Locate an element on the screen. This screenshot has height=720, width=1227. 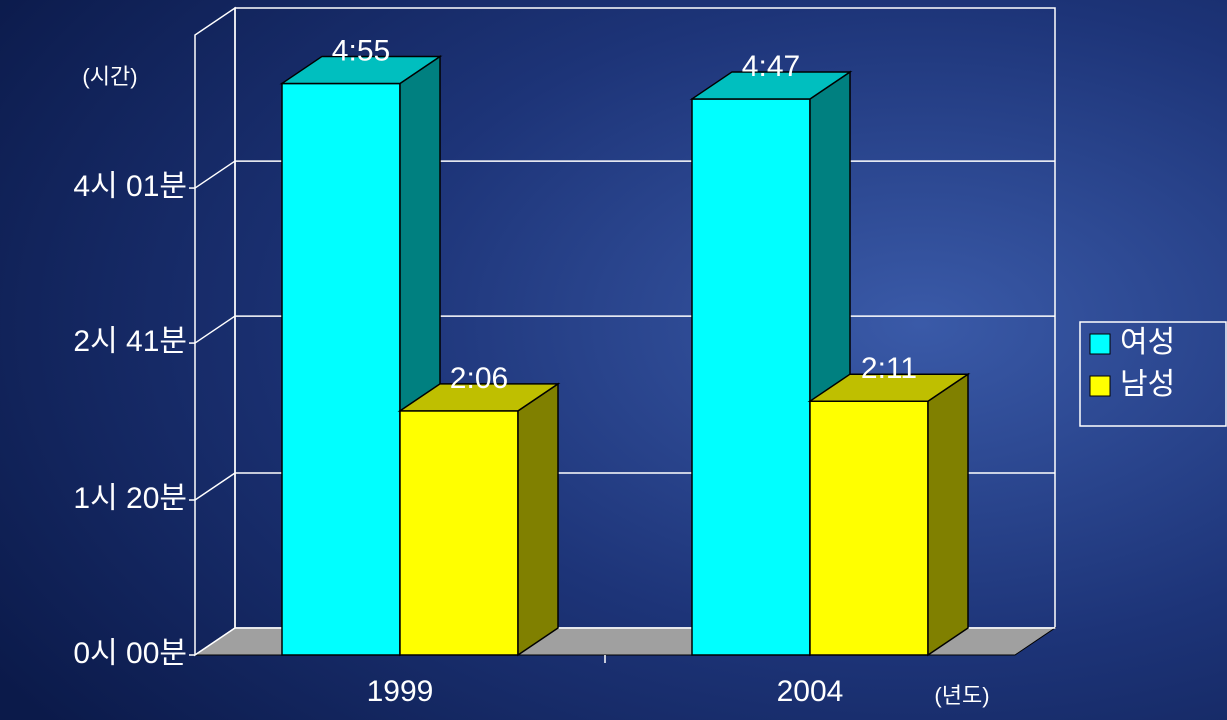
data-label: 2:11 is located at coordinates (889, 368).